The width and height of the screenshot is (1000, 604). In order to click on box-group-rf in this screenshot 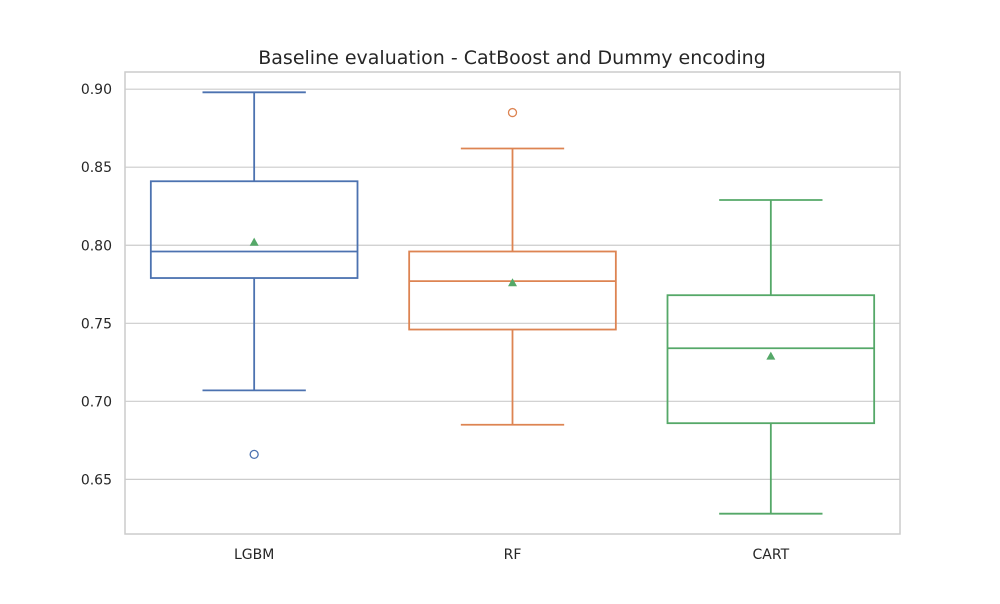, I will do `click(512, 266)`.